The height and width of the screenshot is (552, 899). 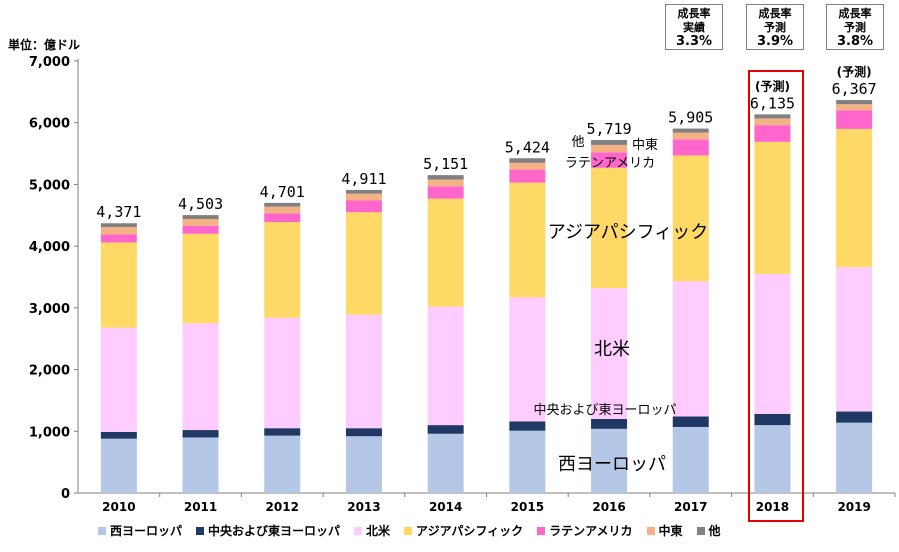 I want to click on legend-label: 中東, so click(x=670, y=531).